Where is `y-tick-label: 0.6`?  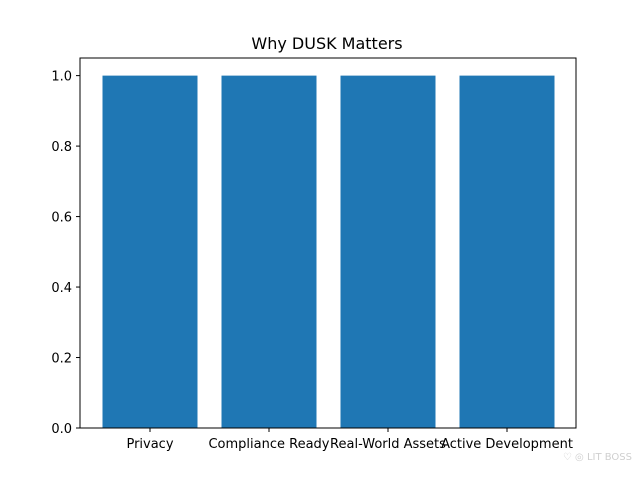
y-tick-label: 0.6 is located at coordinates (61, 218).